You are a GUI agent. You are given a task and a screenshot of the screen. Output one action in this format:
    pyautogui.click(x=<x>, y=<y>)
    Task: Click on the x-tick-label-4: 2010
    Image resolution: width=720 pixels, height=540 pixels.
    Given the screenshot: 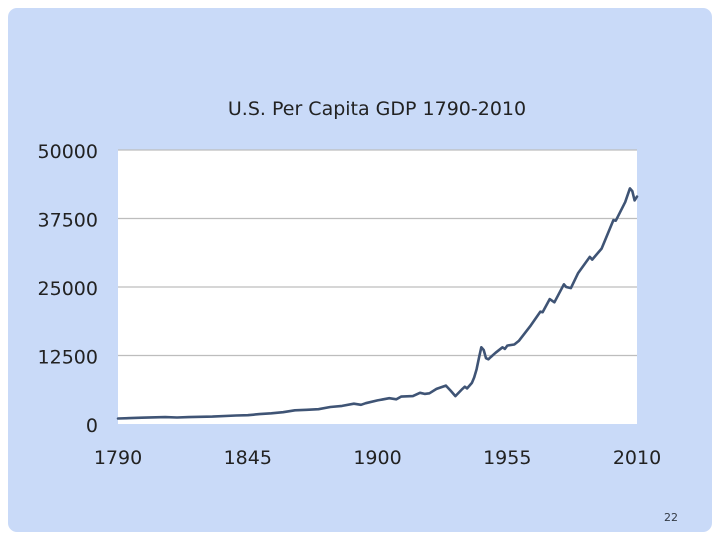 What is the action you would take?
    pyautogui.click(x=637, y=458)
    